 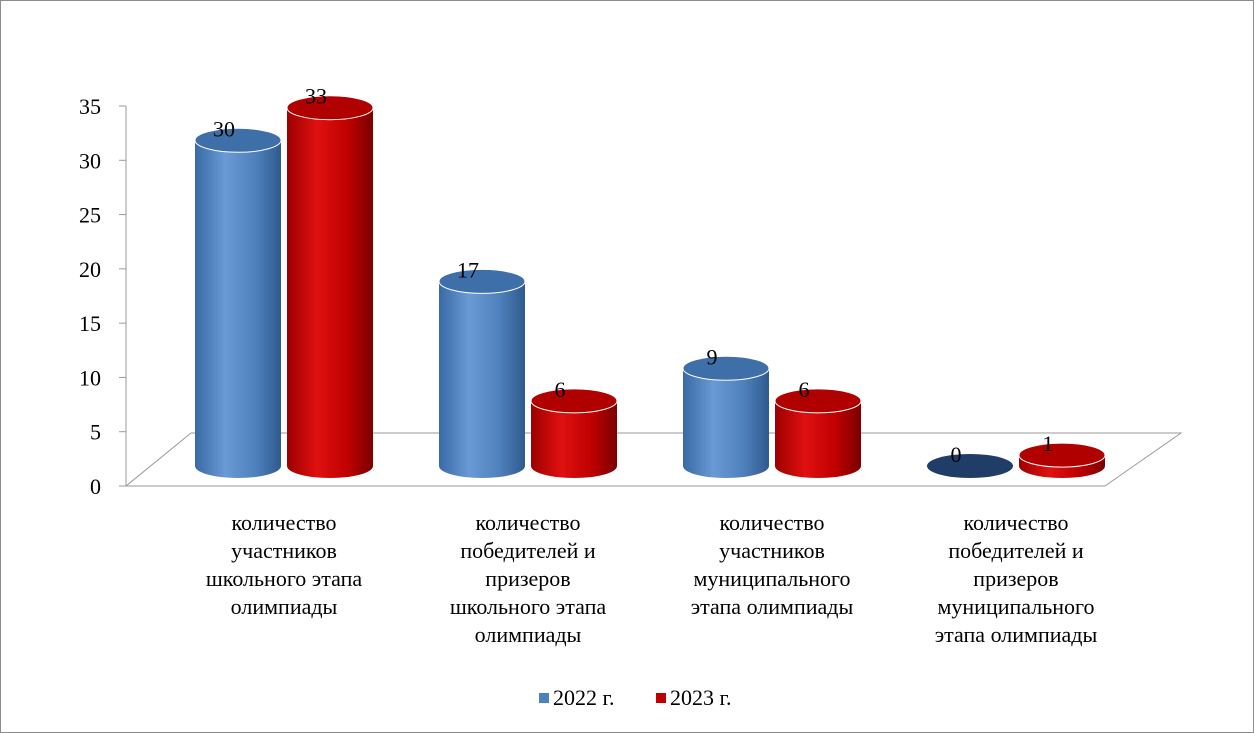 What do you see at coordinates (956, 454) in the screenshot?
I see `data-label: 0` at bounding box center [956, 454].